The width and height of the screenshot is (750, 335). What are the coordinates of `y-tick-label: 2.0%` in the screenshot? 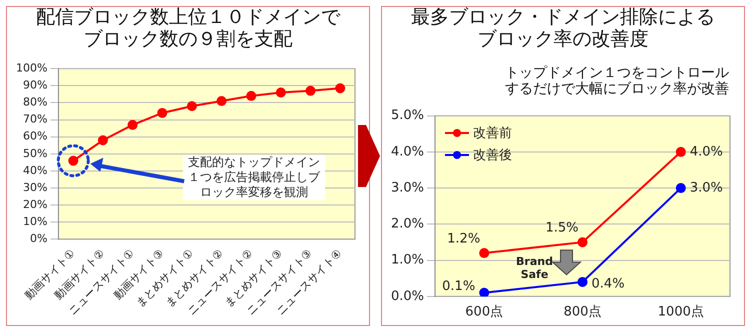 It's located at (407, 224).